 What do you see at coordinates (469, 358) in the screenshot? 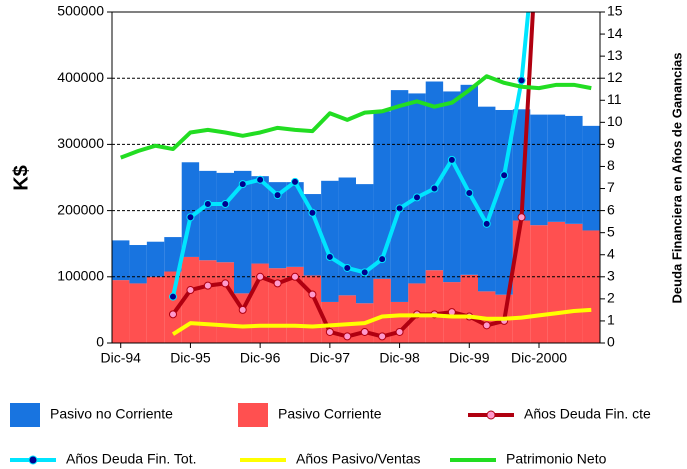
I see `x-tick-label: Dic-99` at bounding box center [469, 358].